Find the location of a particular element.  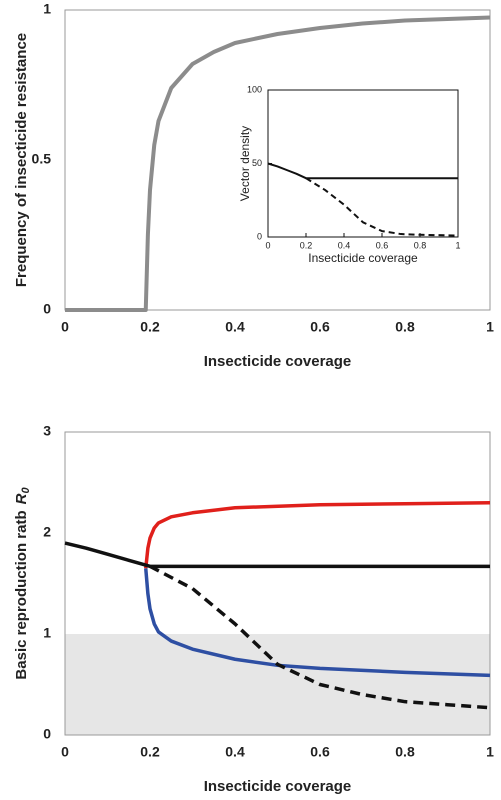

y-tick-label: 0.5 is located at coordinates (42, 159).